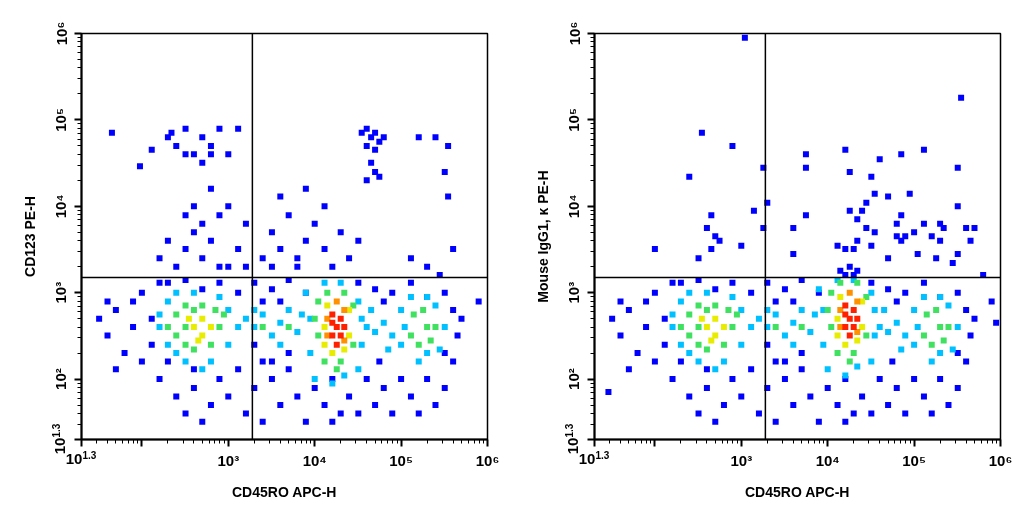 The height and width of the screenshot is (517, 1026). What do you see at coordinates (542, 236) in the screenshot?
I see `y-axis-title: Mouse IgG1, κ PE-H` at bounding box center [542, 236].